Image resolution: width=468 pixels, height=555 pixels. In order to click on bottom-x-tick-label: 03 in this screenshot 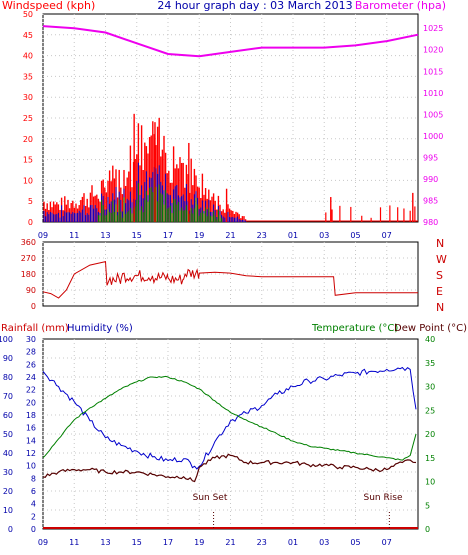, I will do `click(324, 542)`.